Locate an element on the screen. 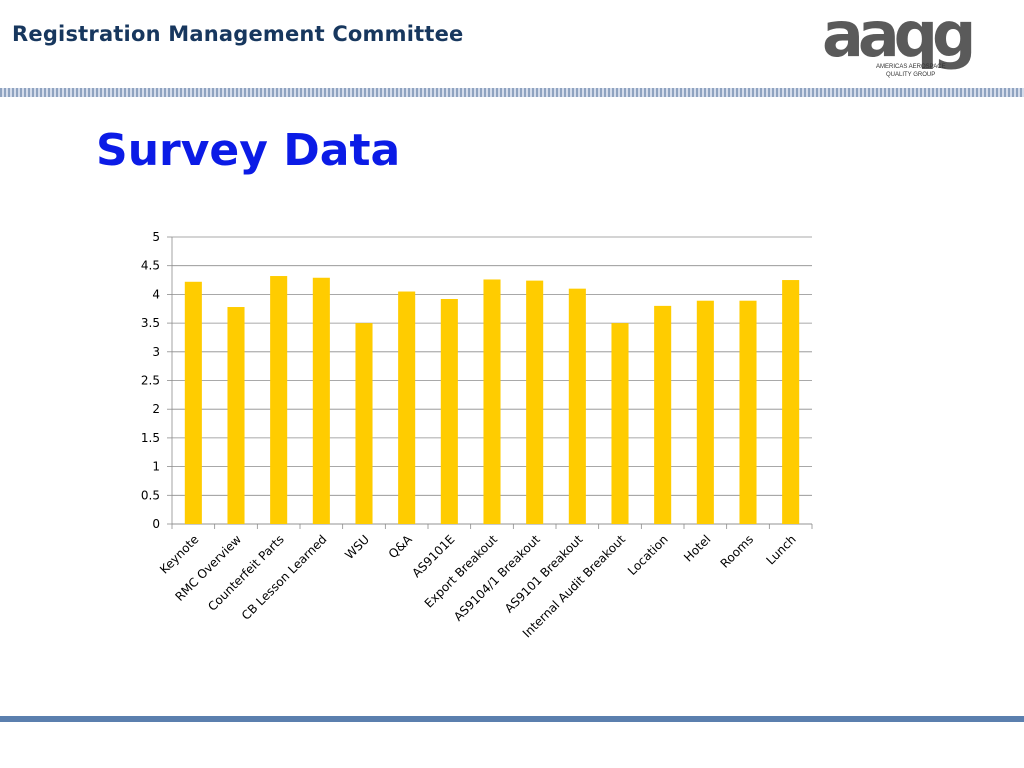 This screenshot has height=768, width=1024. x-tick-label: Lunch is located at coordinates (781, 549).